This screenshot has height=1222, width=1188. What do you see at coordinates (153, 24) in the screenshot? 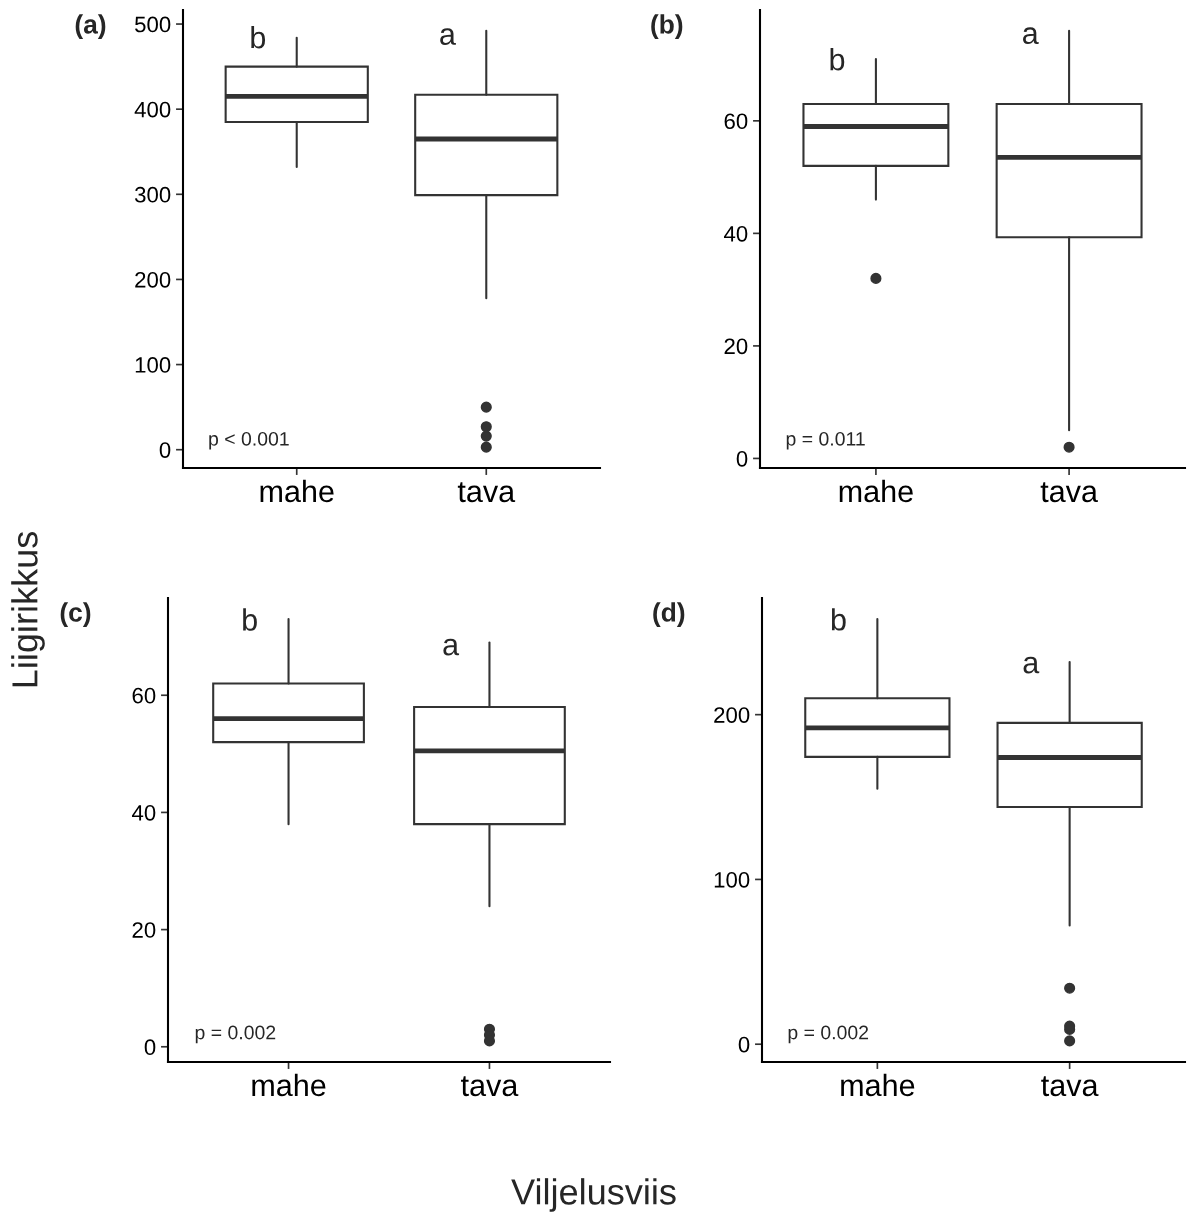
I see `y-tick-label: 500` at bounding box center [153, 24].